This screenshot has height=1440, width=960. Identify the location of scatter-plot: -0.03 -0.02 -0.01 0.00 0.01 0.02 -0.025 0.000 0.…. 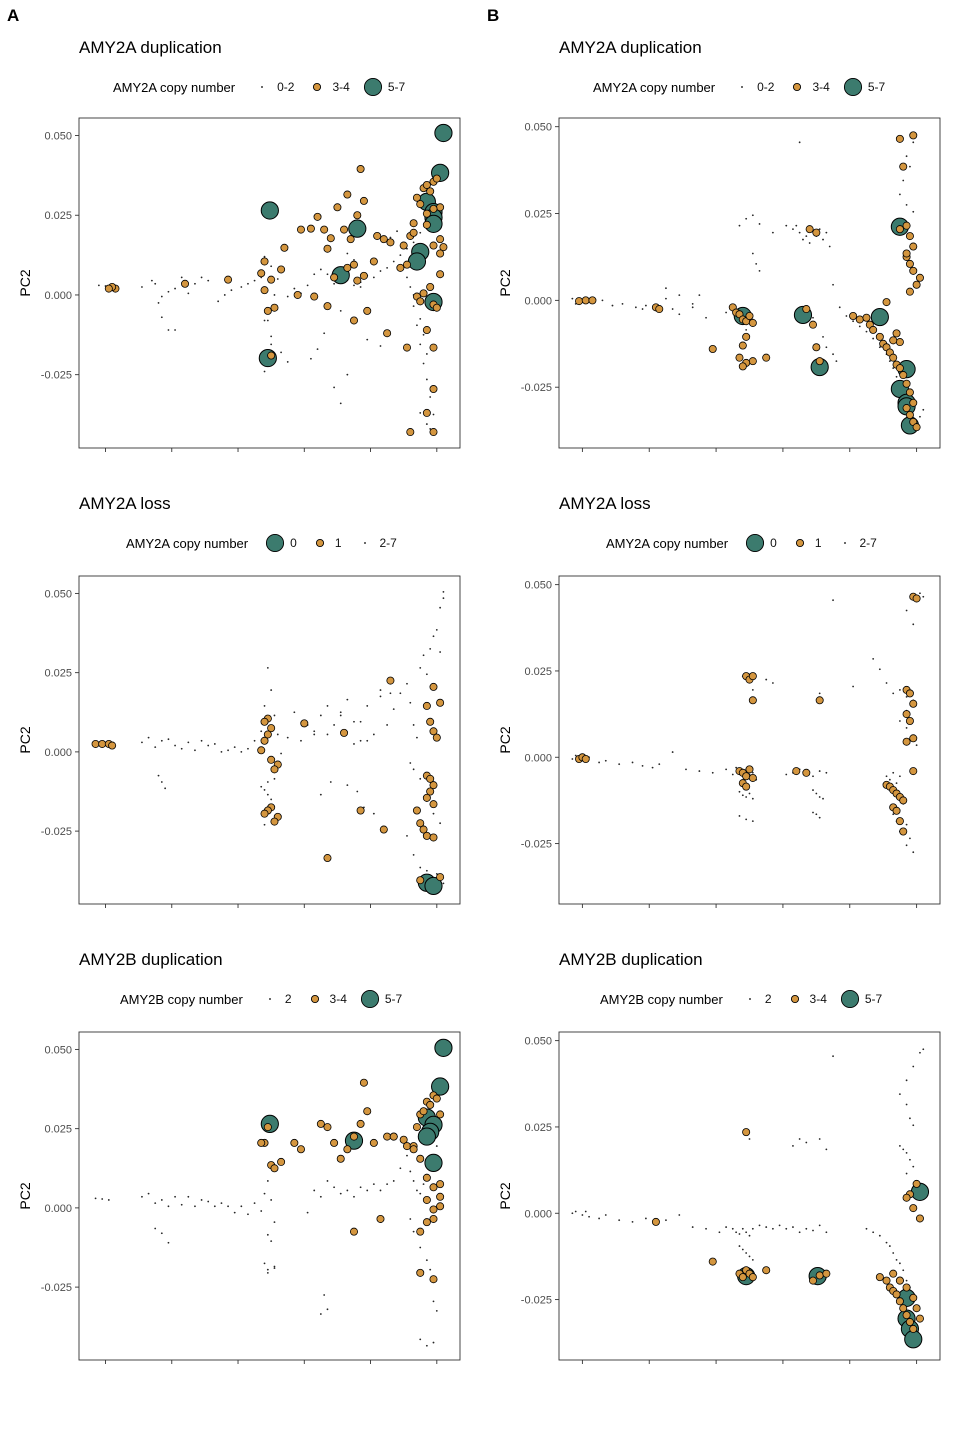
(239, 1199).